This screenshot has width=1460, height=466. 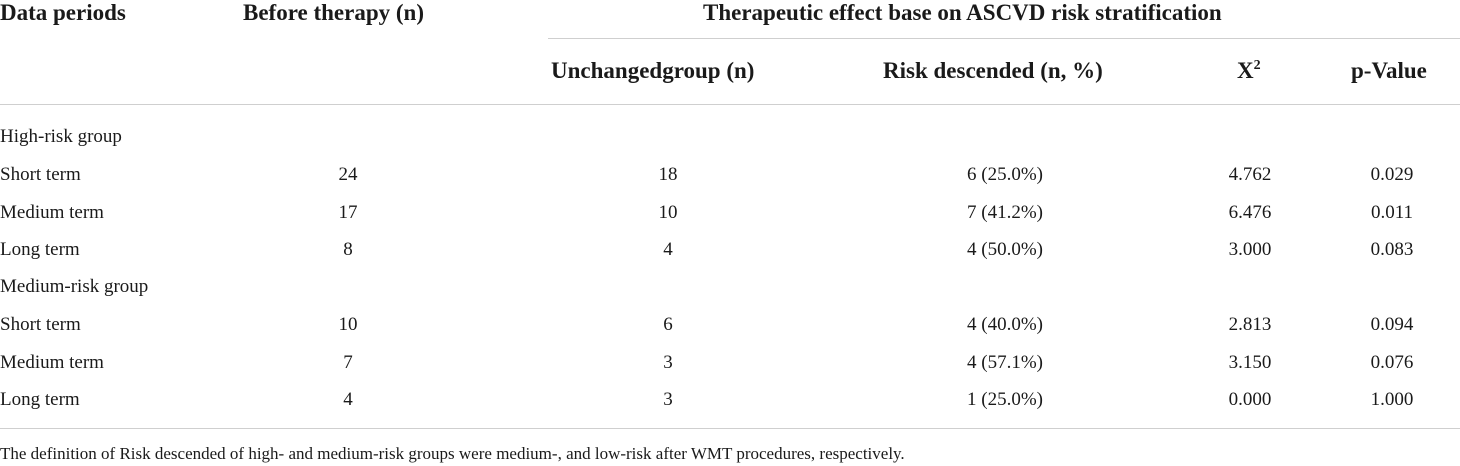 What do you see at coordinates (348, 324) in the screenshot?
I see `row-before: 10` at bounding box center [348, 324].